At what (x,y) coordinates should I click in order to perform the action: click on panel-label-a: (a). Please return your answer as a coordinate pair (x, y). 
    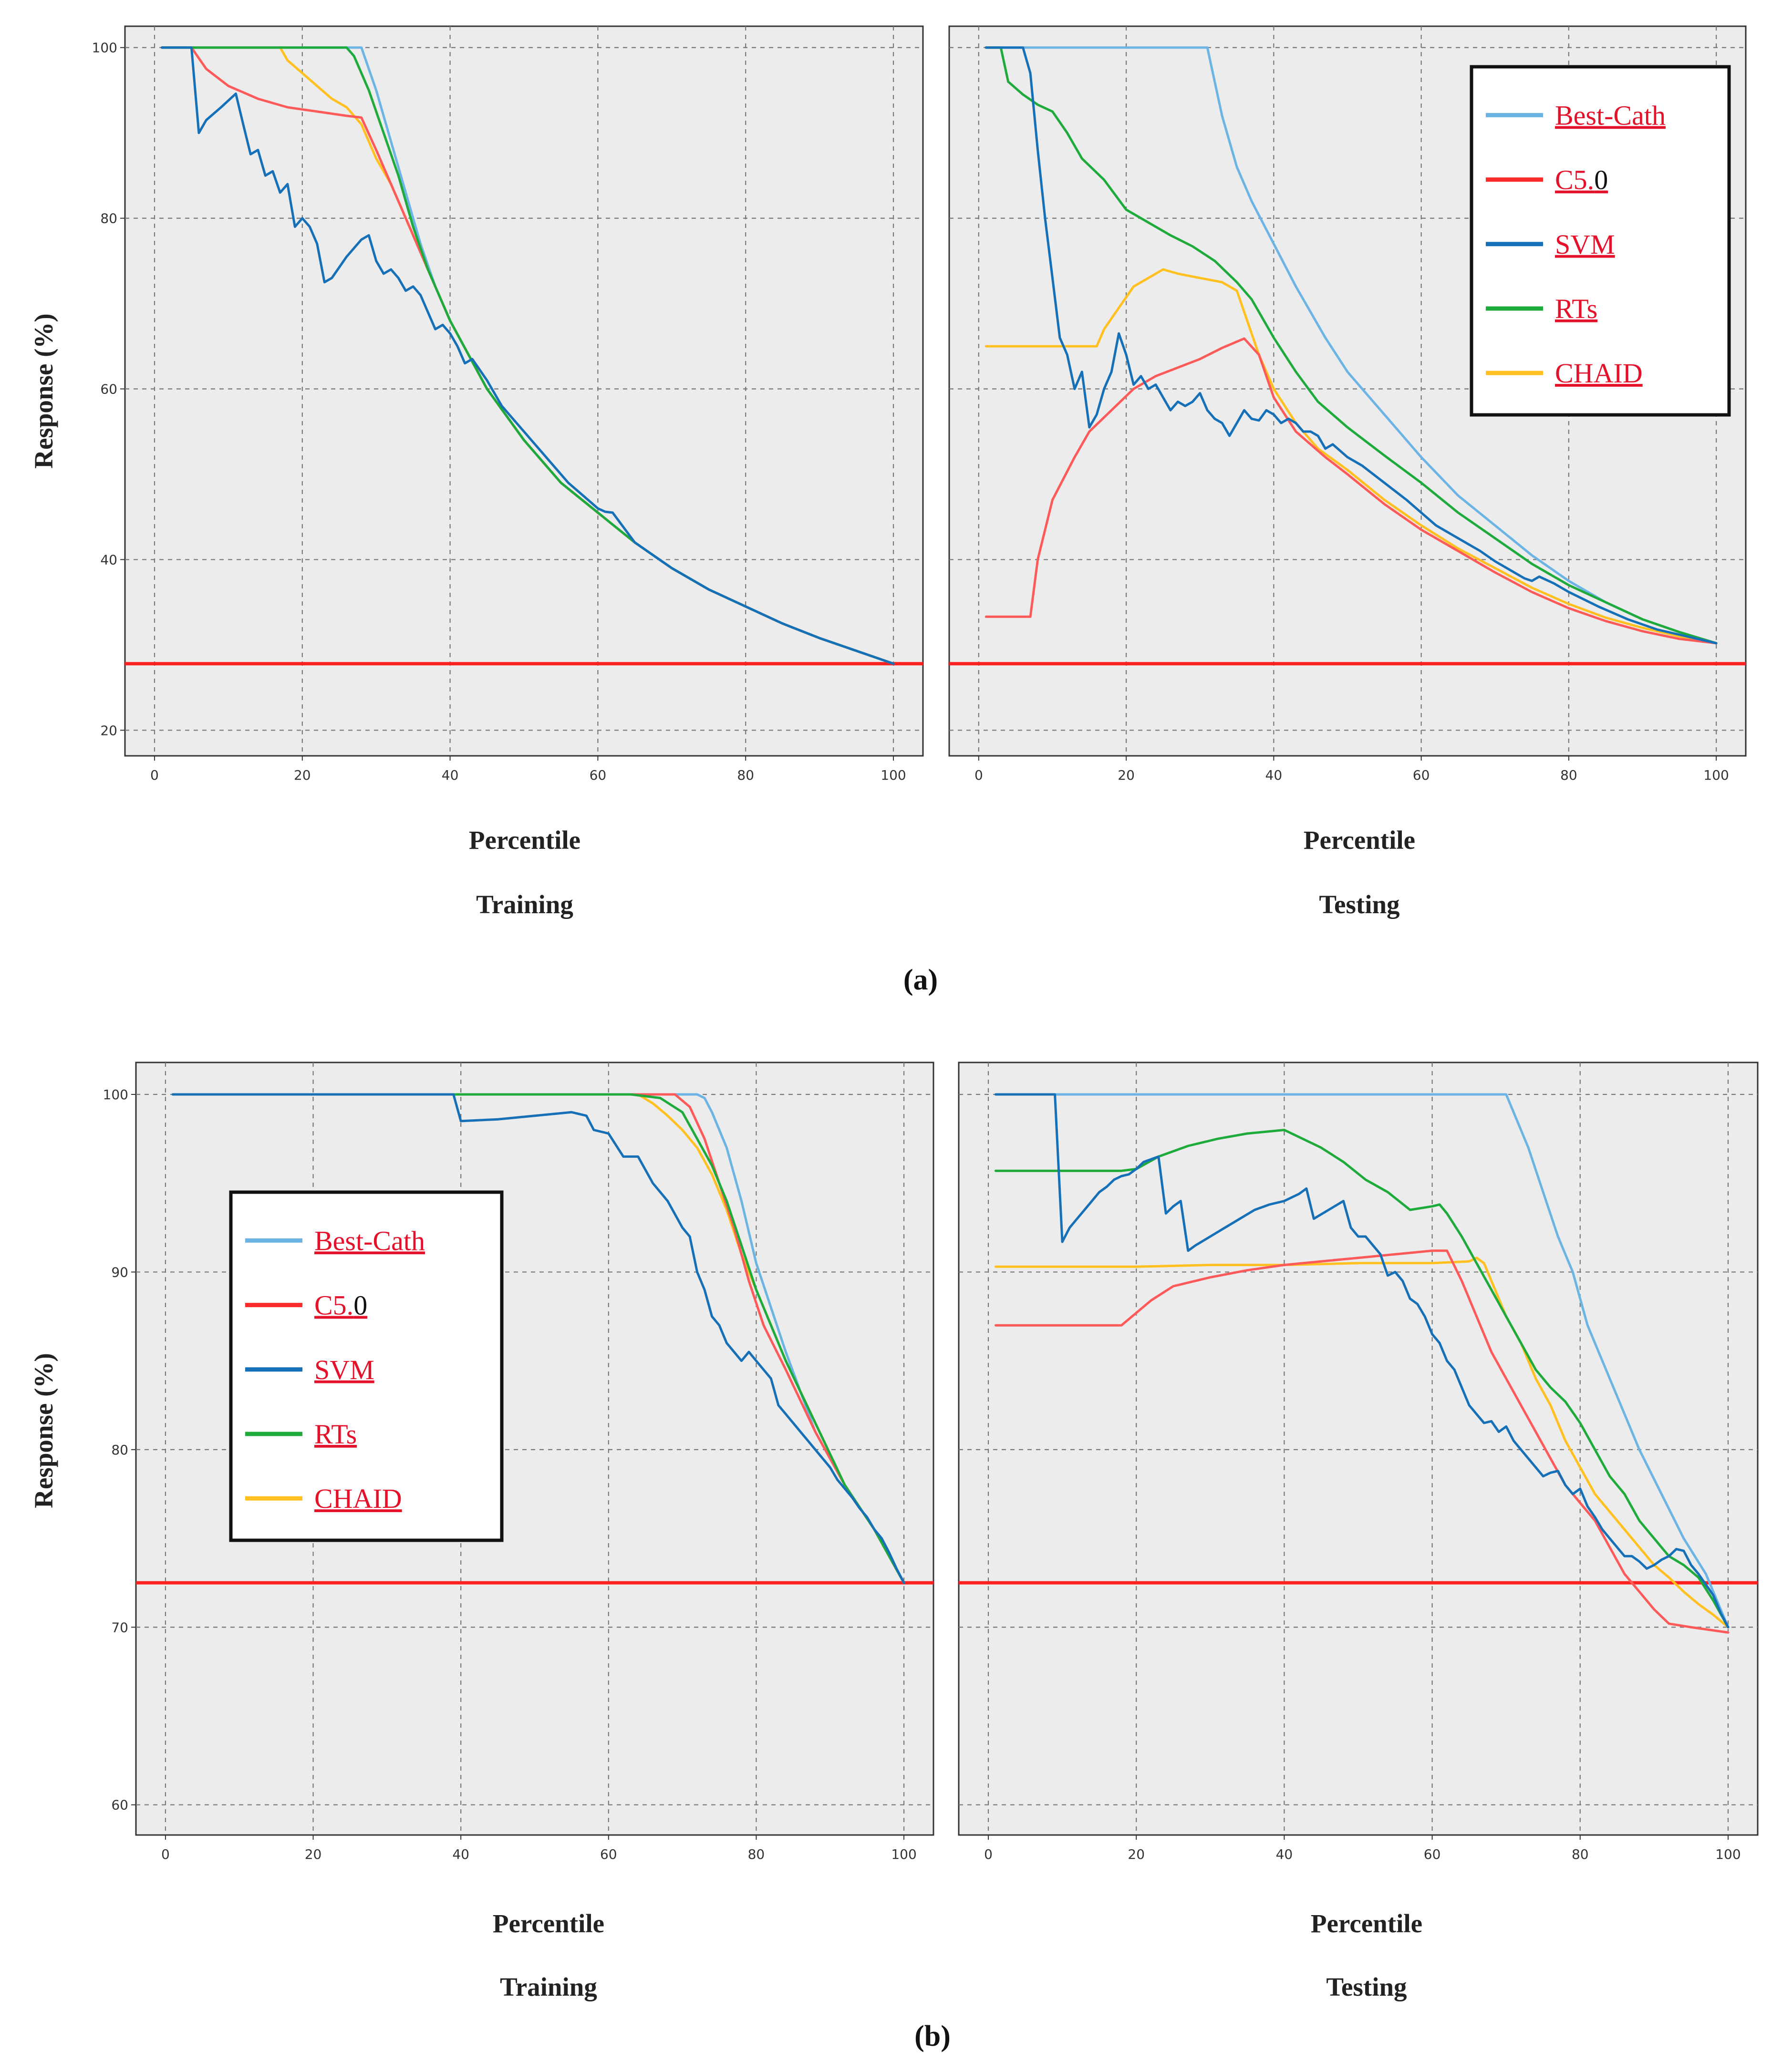
    Looking at the image, I should click on (921, 980).